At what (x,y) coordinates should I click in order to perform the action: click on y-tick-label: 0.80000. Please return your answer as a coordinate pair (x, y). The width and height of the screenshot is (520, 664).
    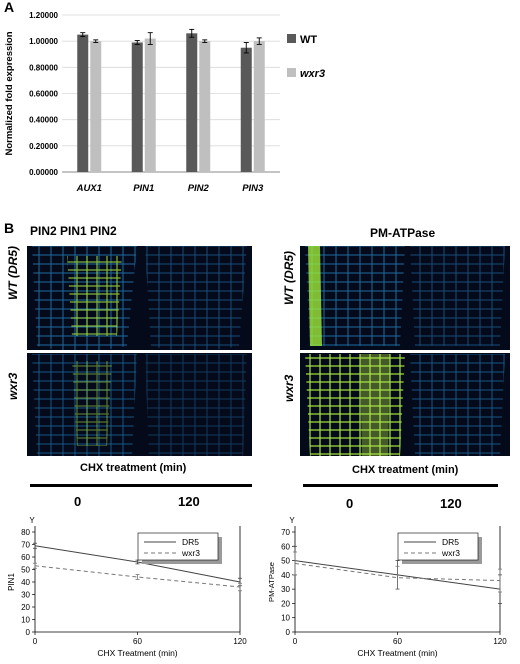
    Looking at the image, I should click on (43, 67).